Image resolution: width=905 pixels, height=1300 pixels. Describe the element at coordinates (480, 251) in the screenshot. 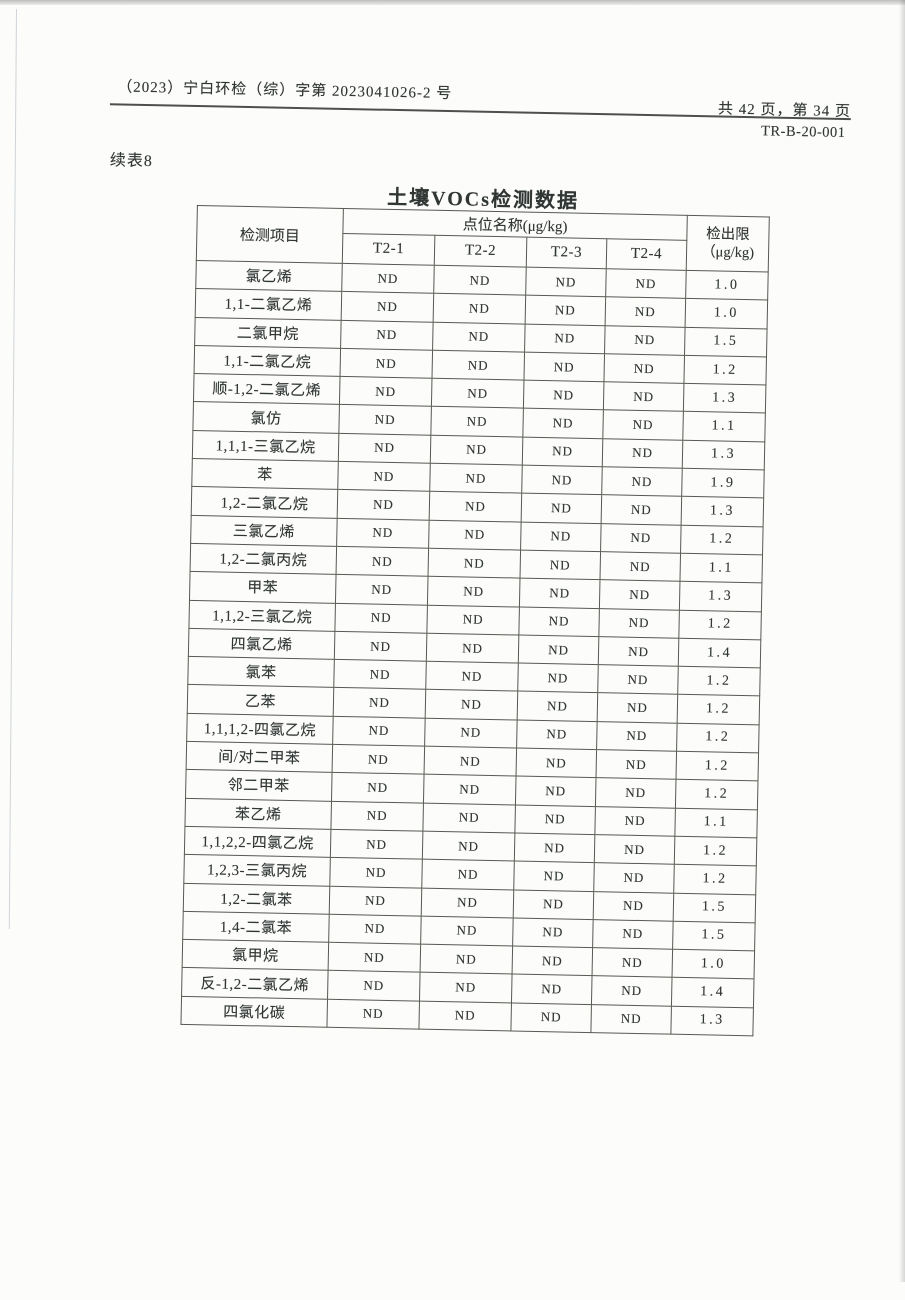

I see `col-header-point-2: T2-2` at that location.